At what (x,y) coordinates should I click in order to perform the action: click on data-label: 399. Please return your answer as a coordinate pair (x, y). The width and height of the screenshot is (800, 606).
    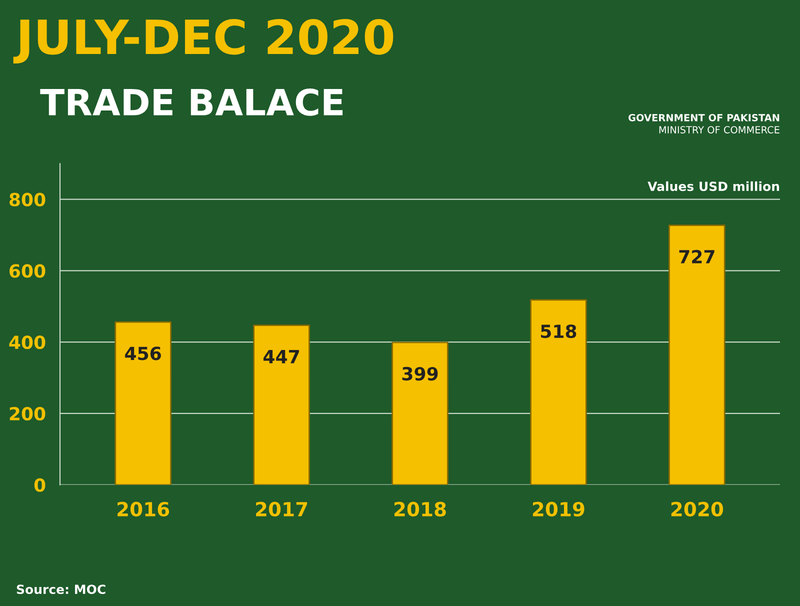
    Looking at the image, I should click on (420, 373).